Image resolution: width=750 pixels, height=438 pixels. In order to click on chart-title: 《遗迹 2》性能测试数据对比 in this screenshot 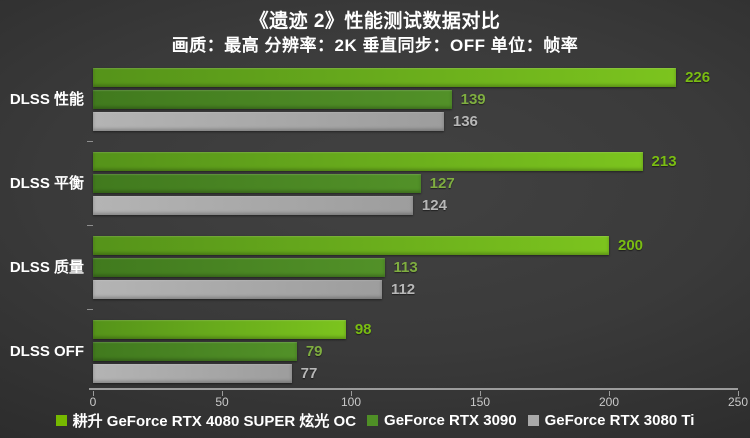, I will do `click(375, 21)`.